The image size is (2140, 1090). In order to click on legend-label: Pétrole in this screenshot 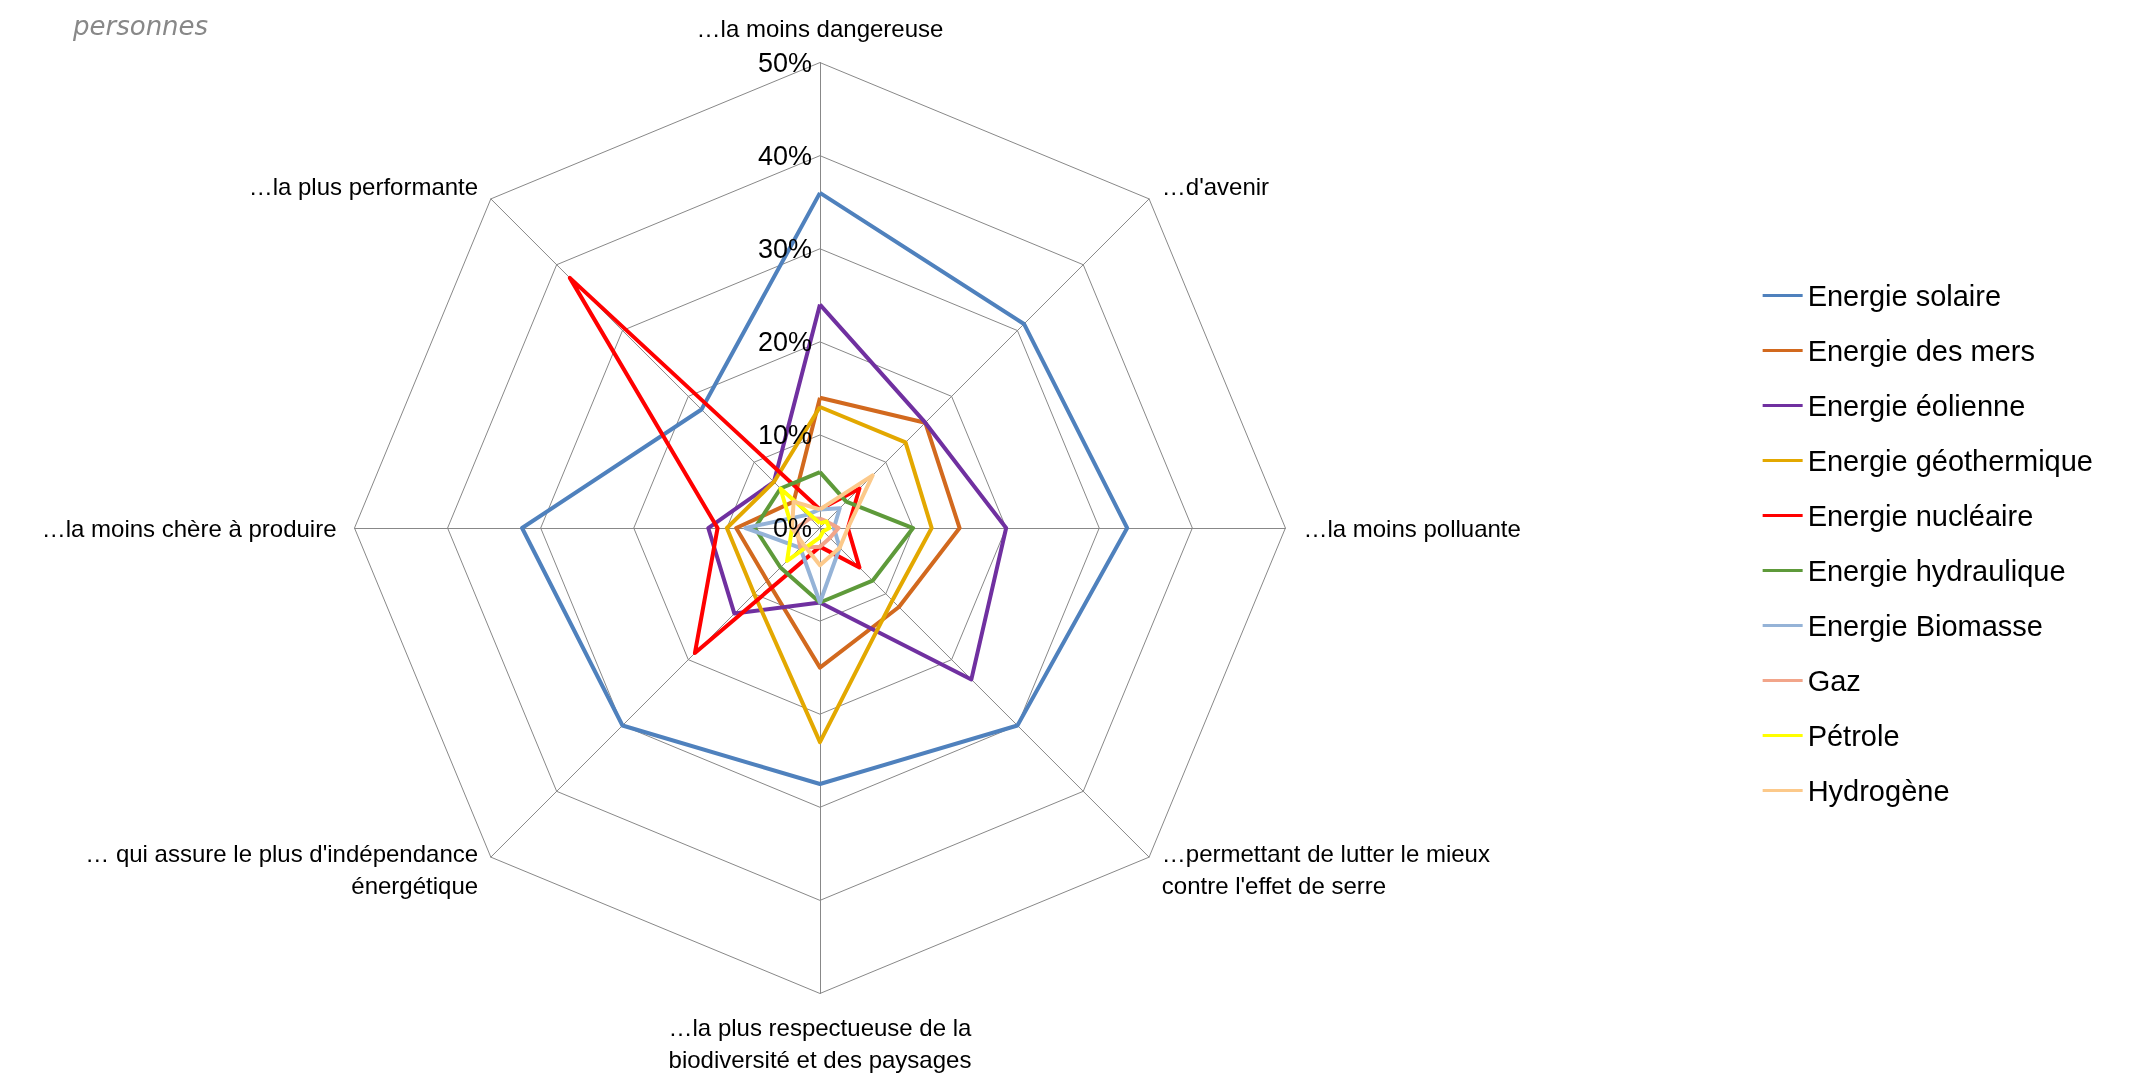, I will do `click(1853, 735)`.